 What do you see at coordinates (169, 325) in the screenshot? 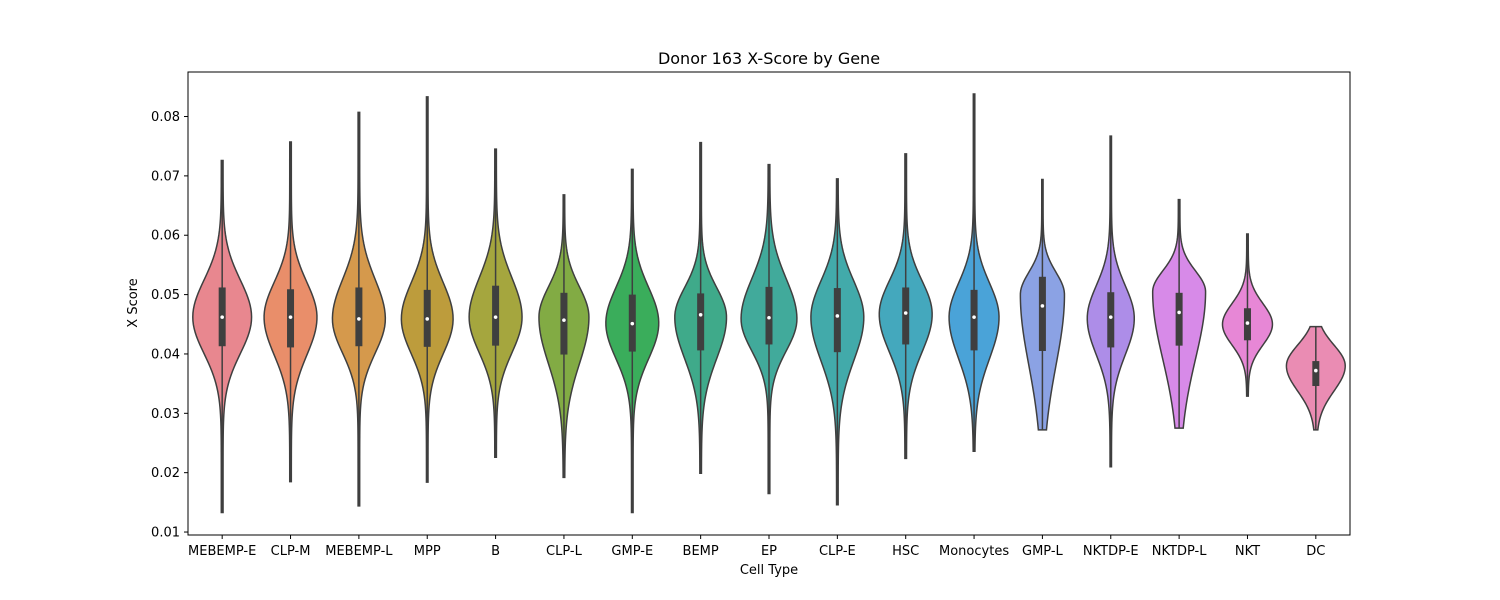
I see `y-axis: 0.01 0.02 0.03 0.04 0.05 0.06 0.07 0.08` at bounding box center [169, 325].